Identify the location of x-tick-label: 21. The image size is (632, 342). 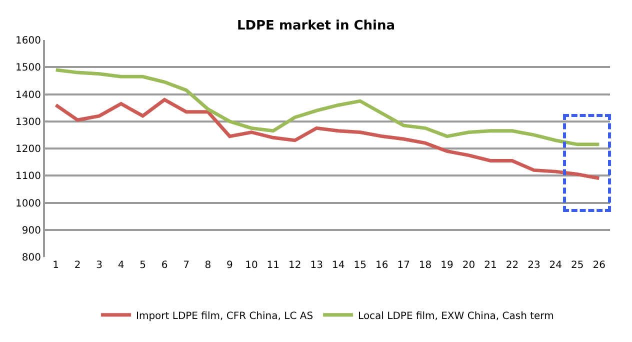
(490, 265).